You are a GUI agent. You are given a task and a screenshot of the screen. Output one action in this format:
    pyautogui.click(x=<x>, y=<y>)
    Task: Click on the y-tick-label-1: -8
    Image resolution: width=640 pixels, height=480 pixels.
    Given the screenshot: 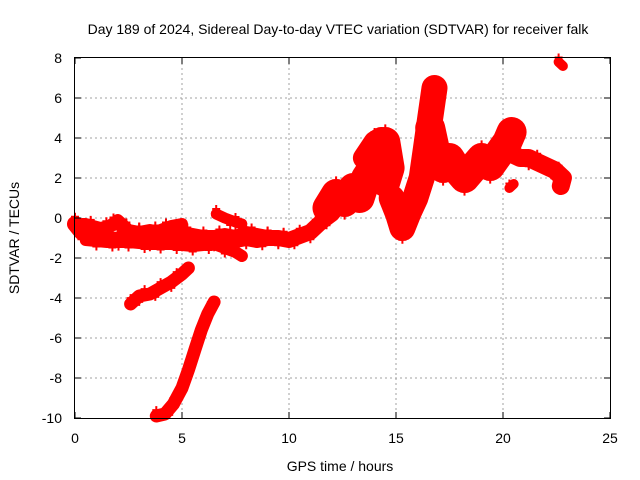 What is the action you would take?
    pyautogui.click(x=56, y=378)
    